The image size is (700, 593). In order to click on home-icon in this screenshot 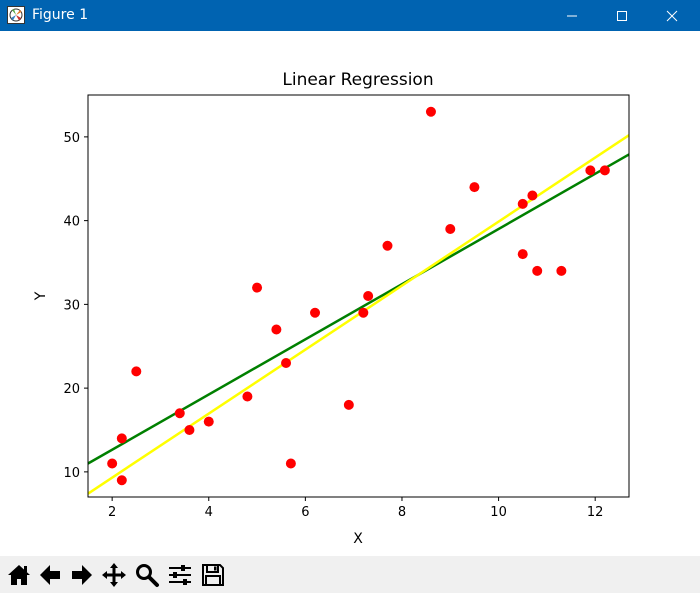, I will do `click(19, 575)`.